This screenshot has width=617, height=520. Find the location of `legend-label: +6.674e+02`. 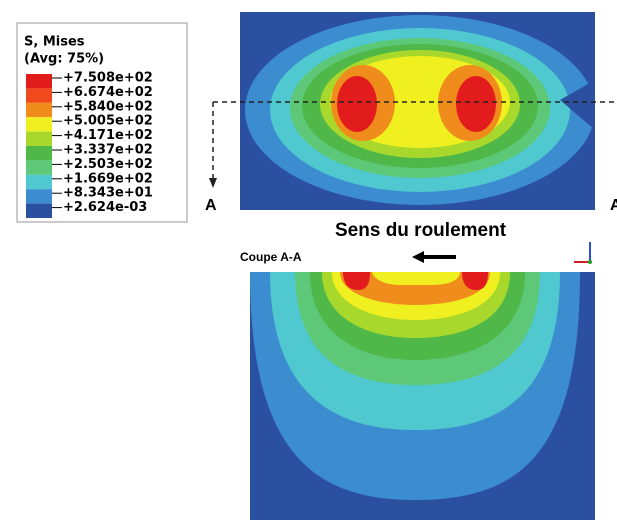

legend-label: +6.674e+02 is located at coordinates (108, 92).